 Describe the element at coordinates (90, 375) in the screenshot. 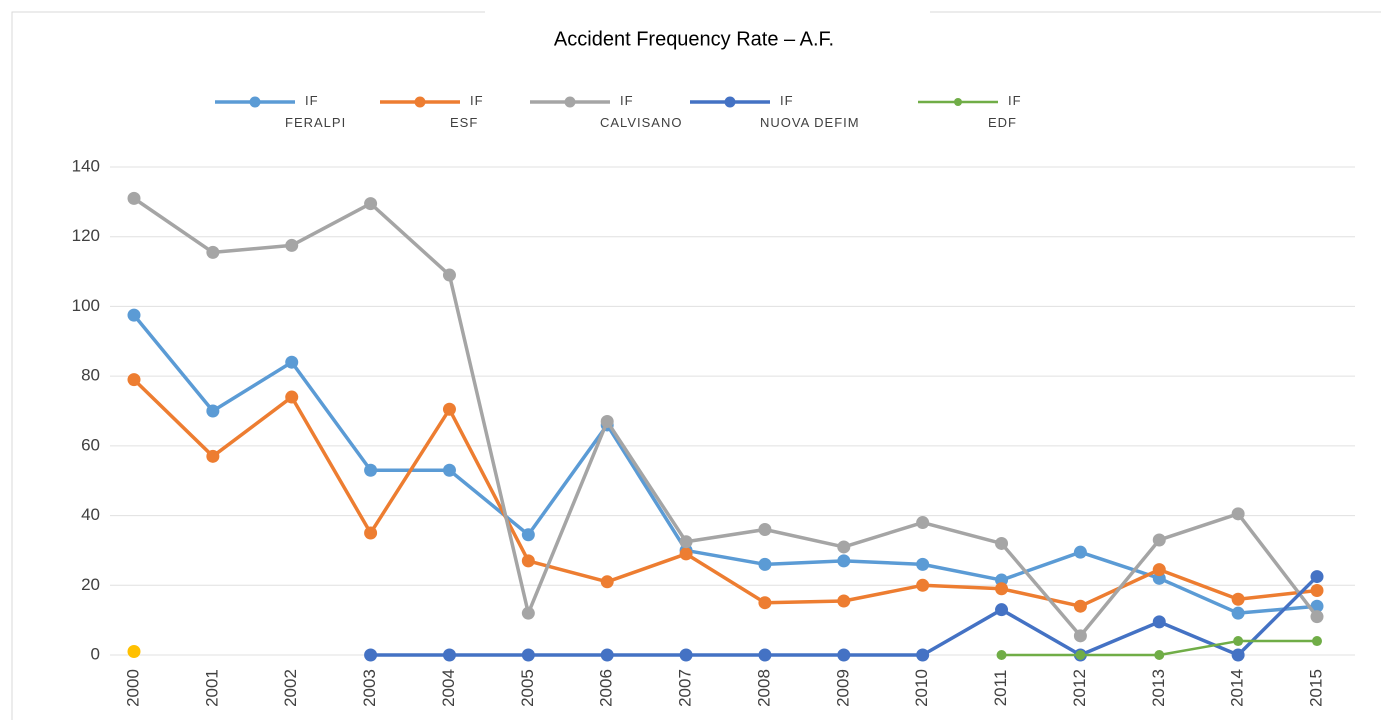

I see `y-tick-label: 80` at that location.